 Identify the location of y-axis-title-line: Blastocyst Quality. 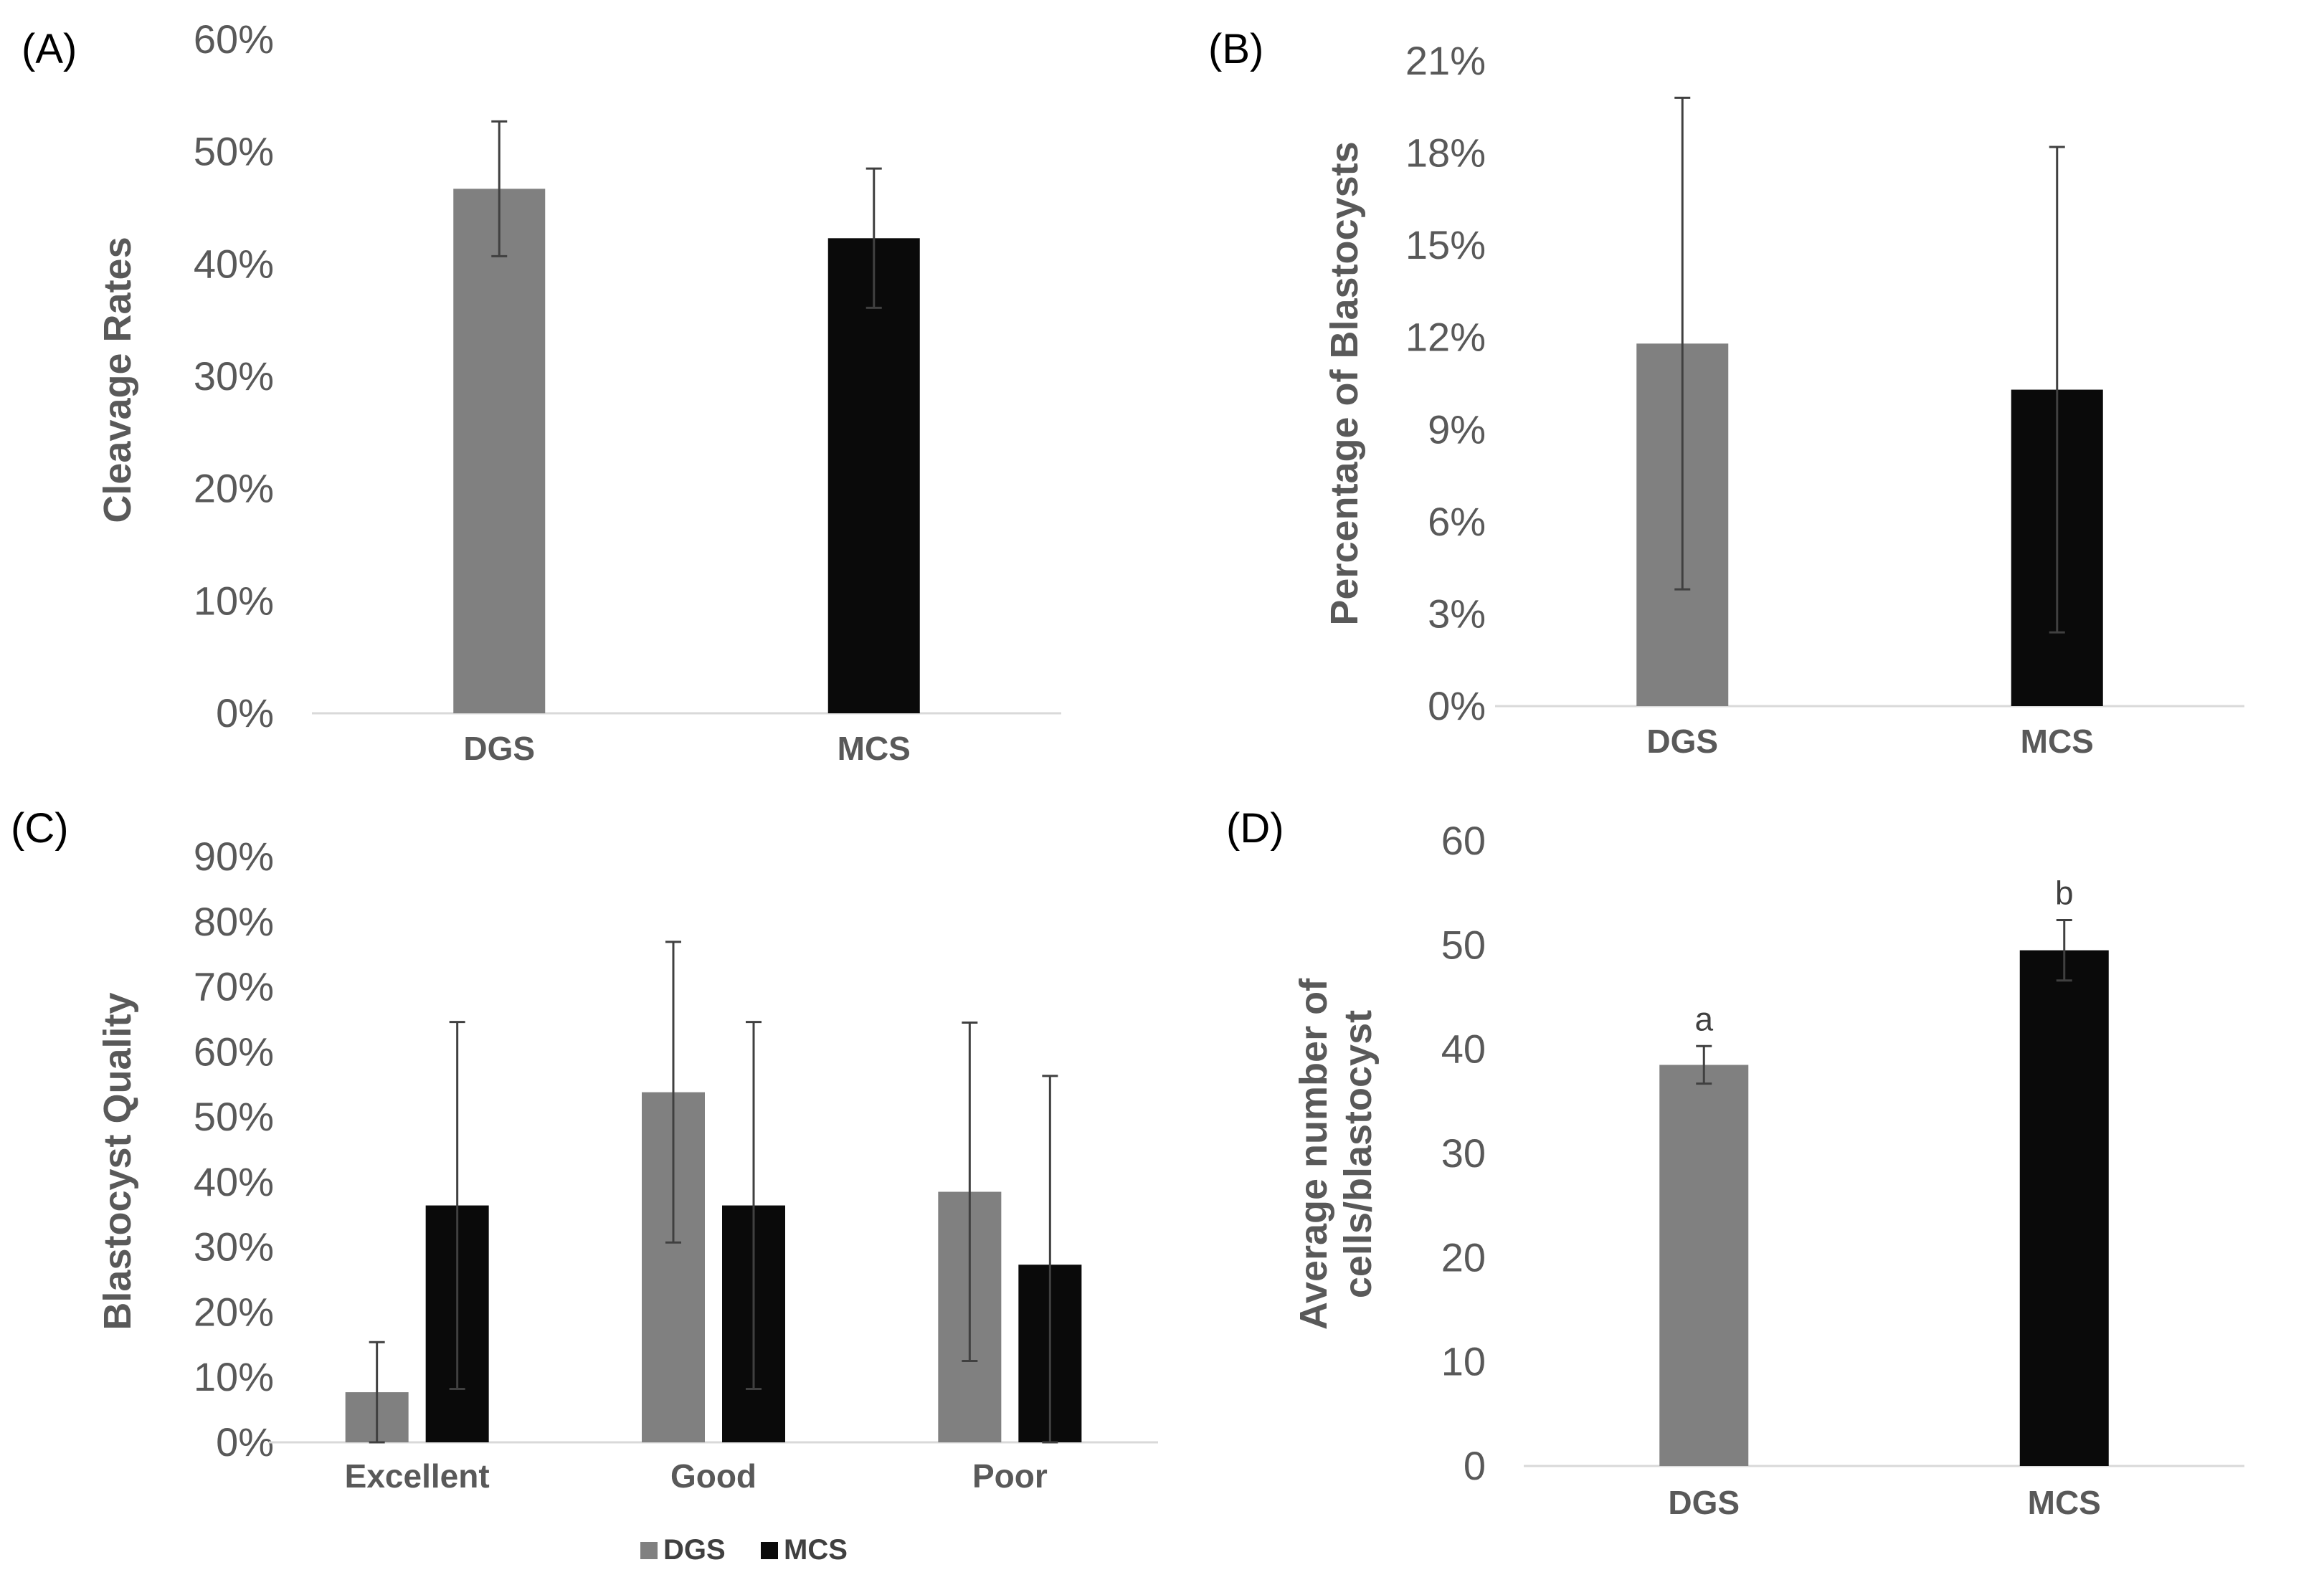
(117, 1161).